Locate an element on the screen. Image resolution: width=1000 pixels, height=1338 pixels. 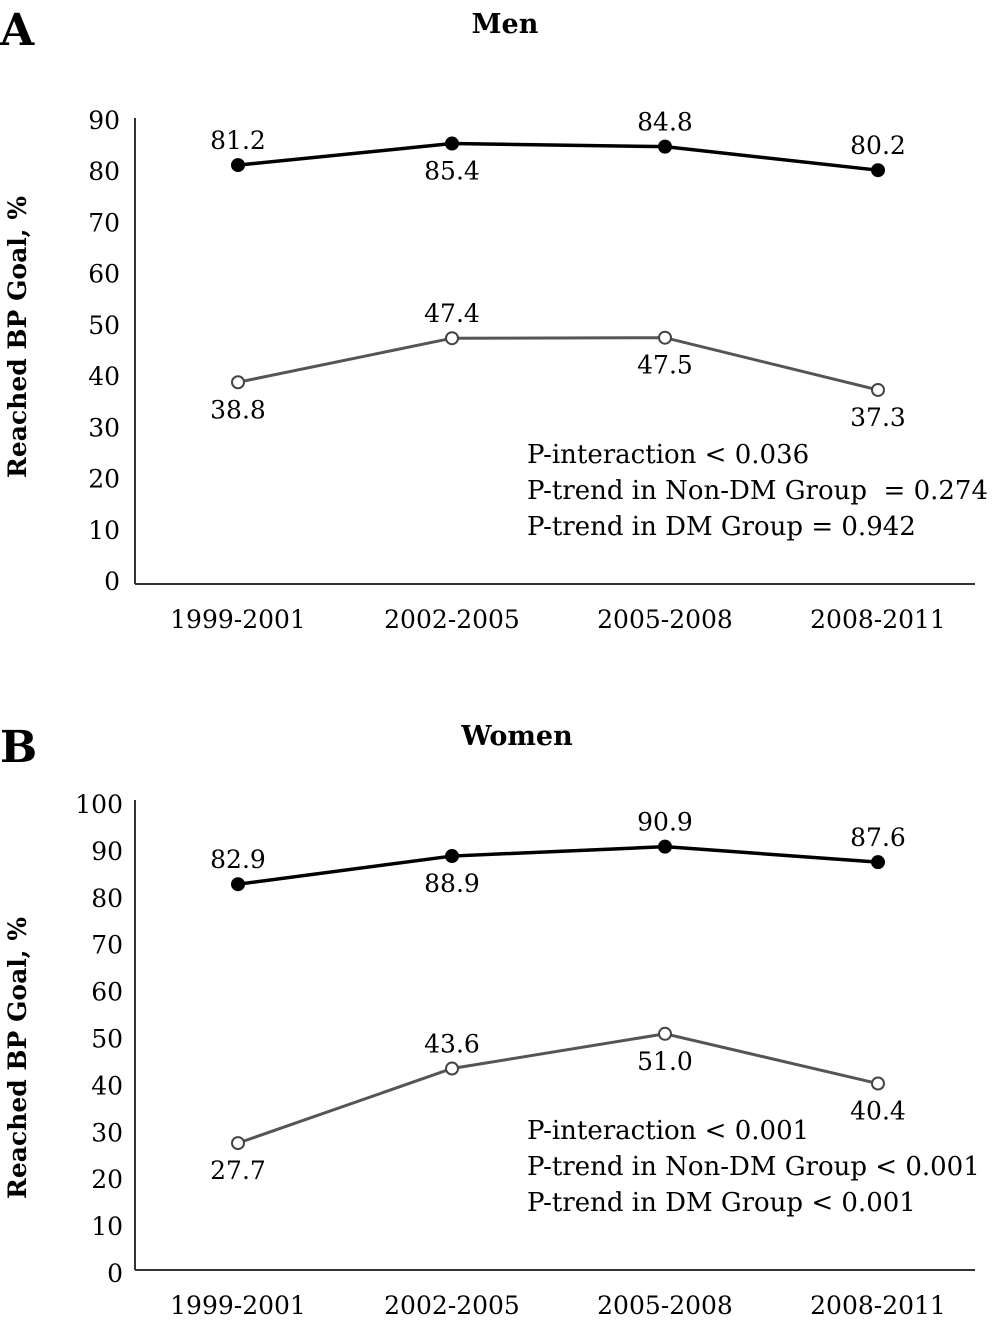
p-value-annotation: P-trend in Non-DM Group < 0.001 is located at coordinates (753, 1167).